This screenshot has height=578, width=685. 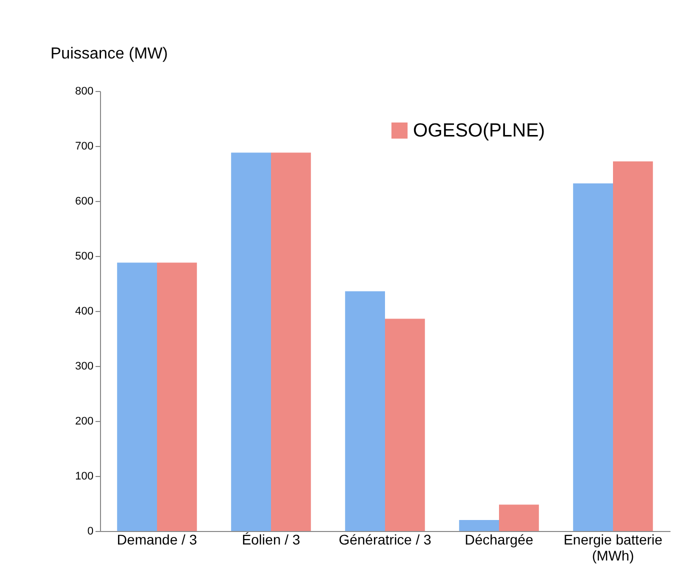 What do you see at coordinates (90, 532) in the screenshot?
I see `y-tick-label: 0` at bounding box center [90, 532].